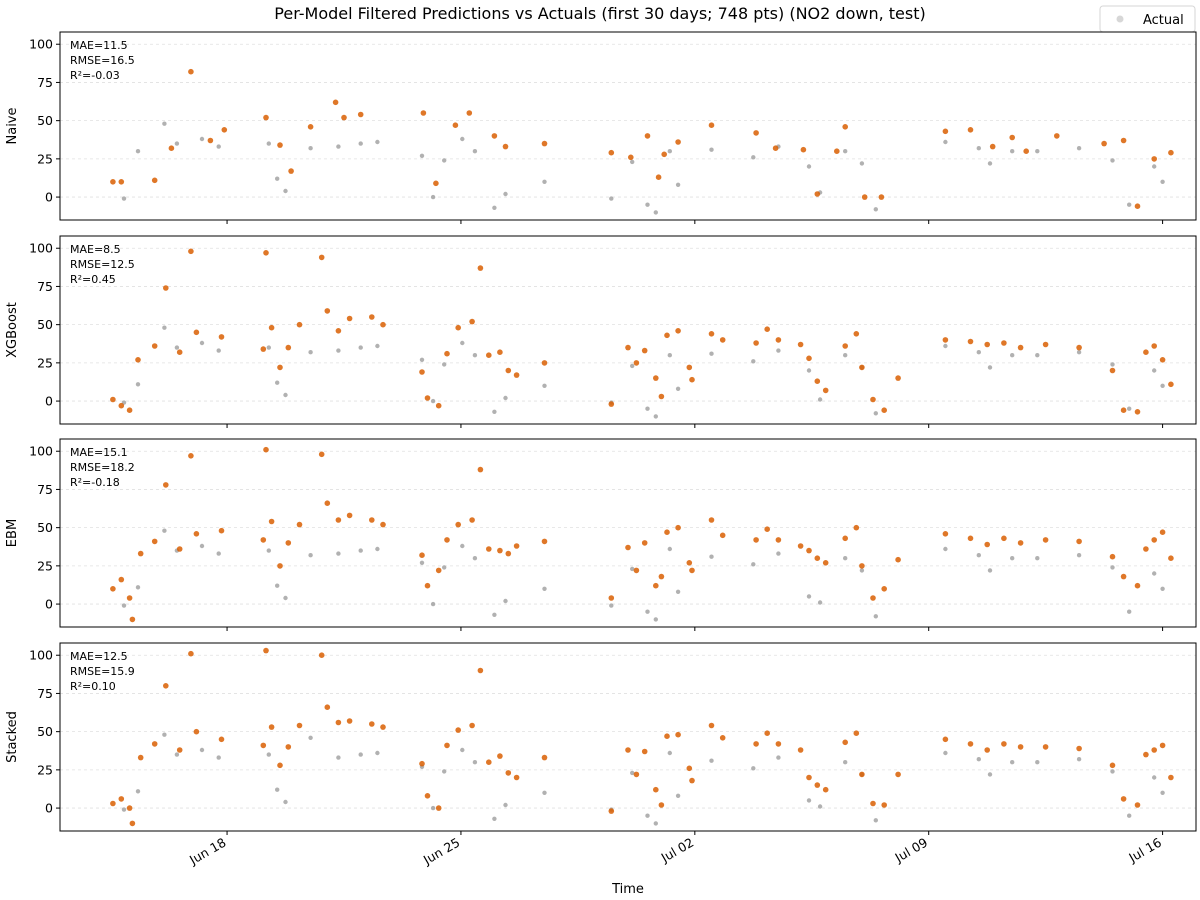 The image size is (1200, 900). Describe the element at coordinates (102, 60) in the screenshot. I see `metric-annotation: RMSE=16.5` at that location.